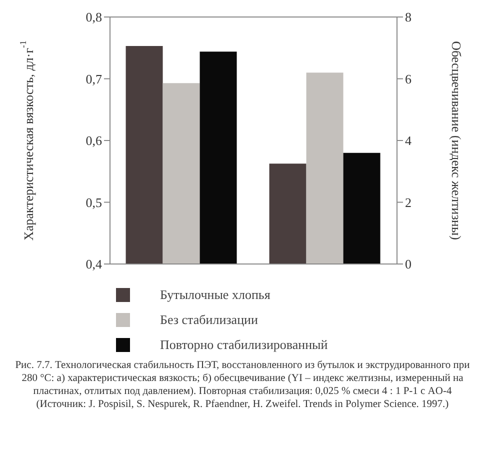 The width and height of the screenshot is (485, 449). Describe the element at coordinates (242, 378) in the screenshot. I see `text: Рис. 7.7. Технологическая стабильность ПЭТ, восстановленного из бутылок и экструдированного при 280 °С: а) характеристическая вязкость; б) обесцвечивание (YI – индекс желтизны, измеренный на пластинах, отлитых под давлением). Повторная стабилизация: 0,025 % смеси 4 : 1 P-1 с AO-4` at that location.